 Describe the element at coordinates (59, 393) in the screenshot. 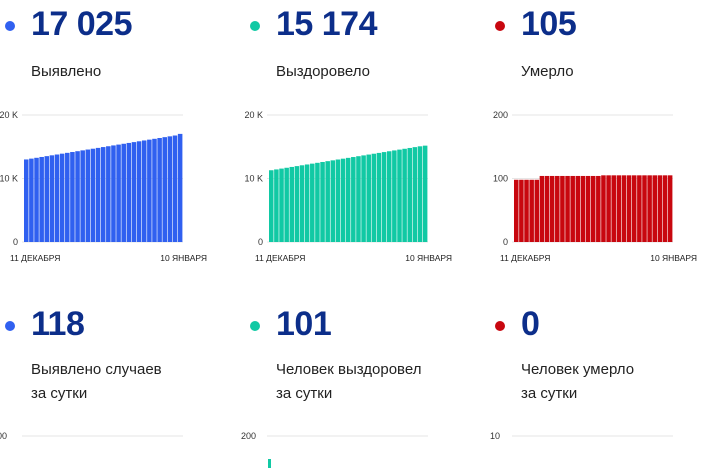

I see `daily-detected-label-line2: за сутки` at that location.